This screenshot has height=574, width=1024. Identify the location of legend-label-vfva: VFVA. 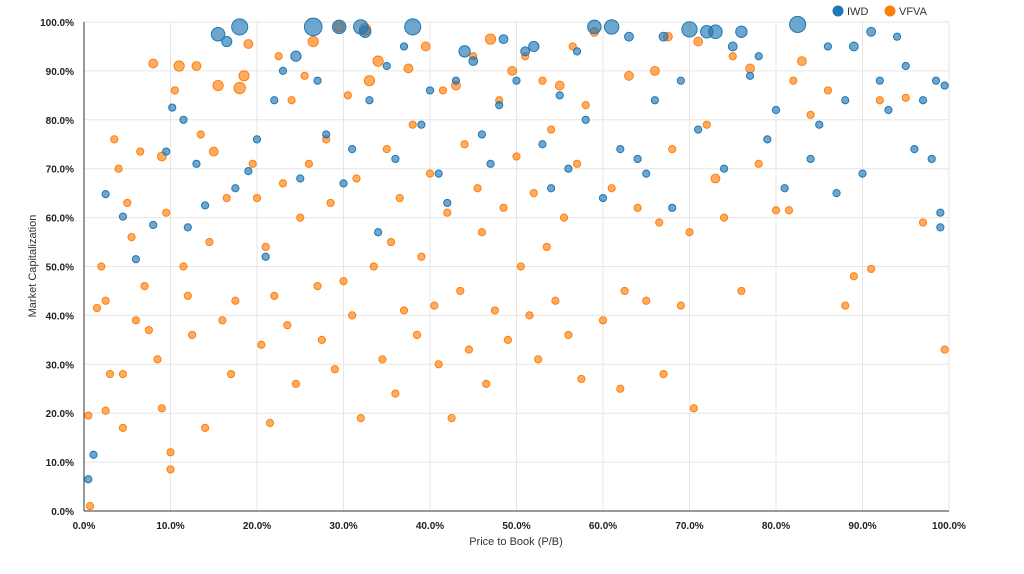
(913, 12).